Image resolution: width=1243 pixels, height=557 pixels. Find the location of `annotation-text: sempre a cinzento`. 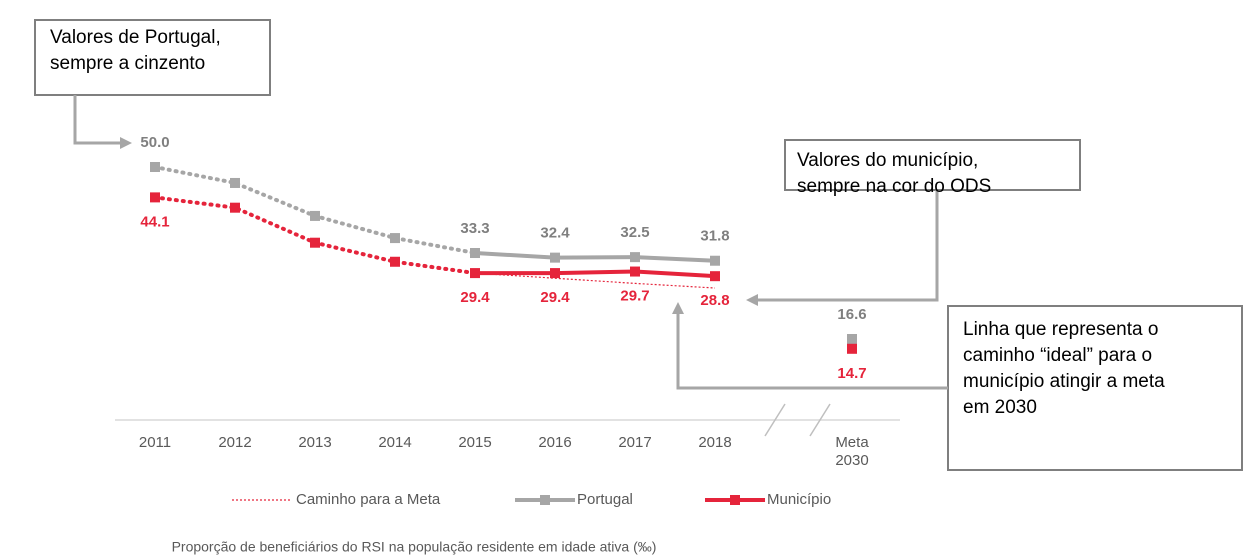

annotation-text: sempre a cinzento is located at coordinates (127, 63).